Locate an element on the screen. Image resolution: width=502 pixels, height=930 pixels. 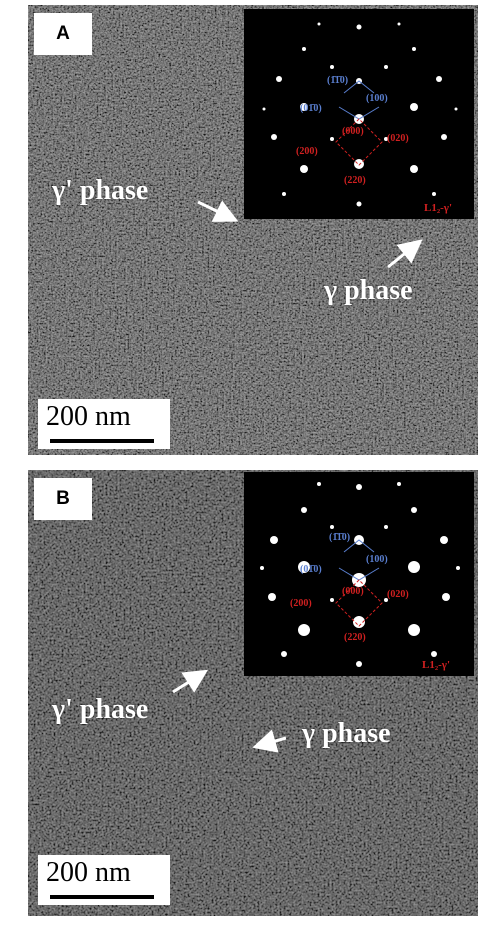
panel-label: A is located at coordinates (63, 34).